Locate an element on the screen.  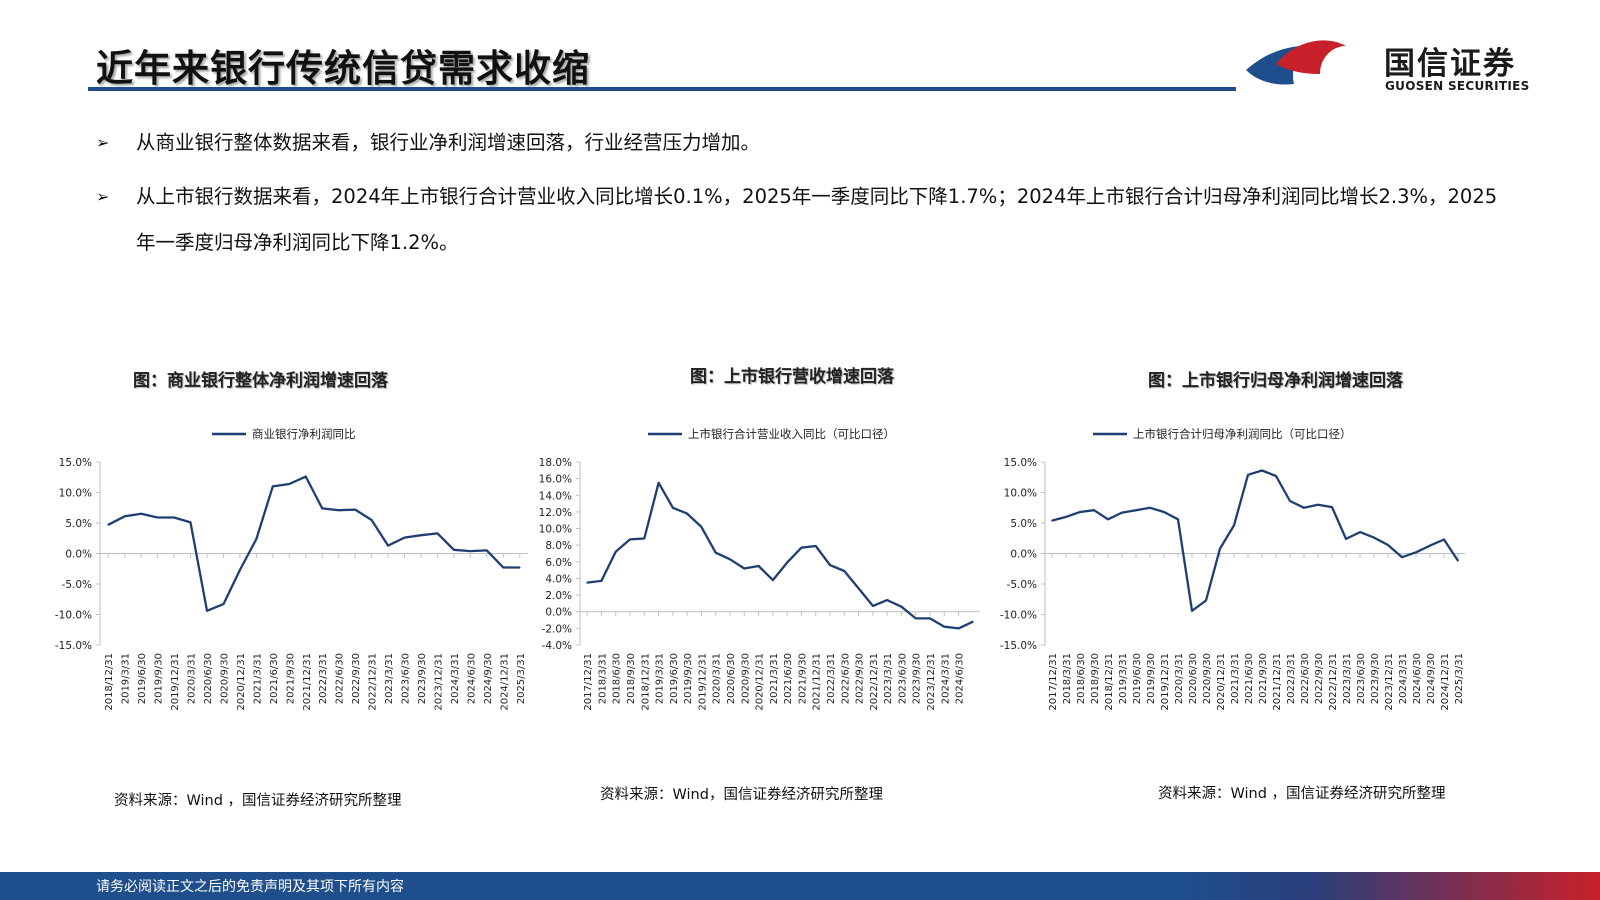
page-title: 近年来银行传统信贷需求收缩 is located at coordinates (343, 68).